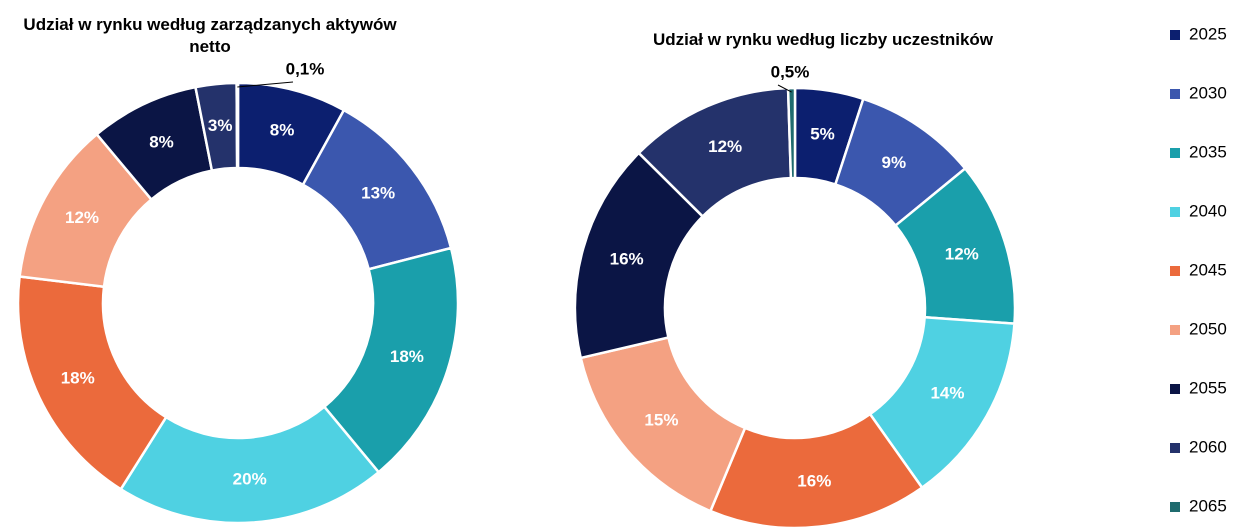 The width and height of the screenshot is (1239, 527). What do you see at coordinates (947, 392) in the screenshot?
I see `data-label: 14%` at bounding box center [947, 392].